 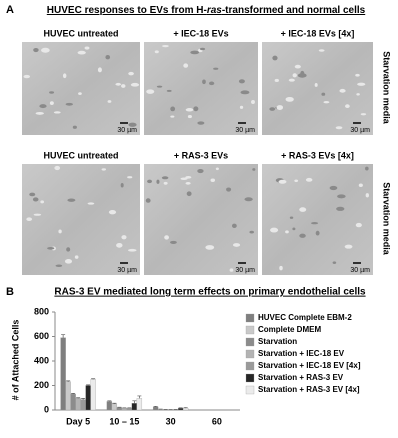 What do you see at coordinates (318, 33) in the screenshot?
I see `column-label: + IEC-18 EVs [4x]` at bounding box center [318, 33].